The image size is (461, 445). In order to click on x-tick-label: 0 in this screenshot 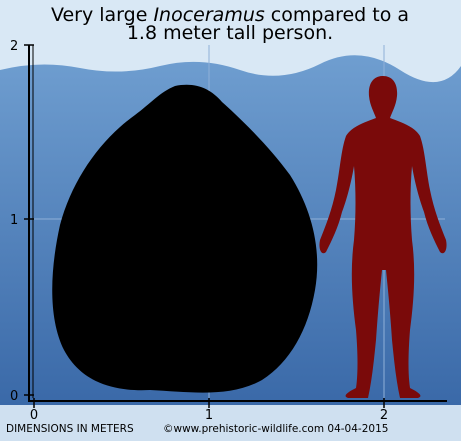, I will do `click(34, 415)`.